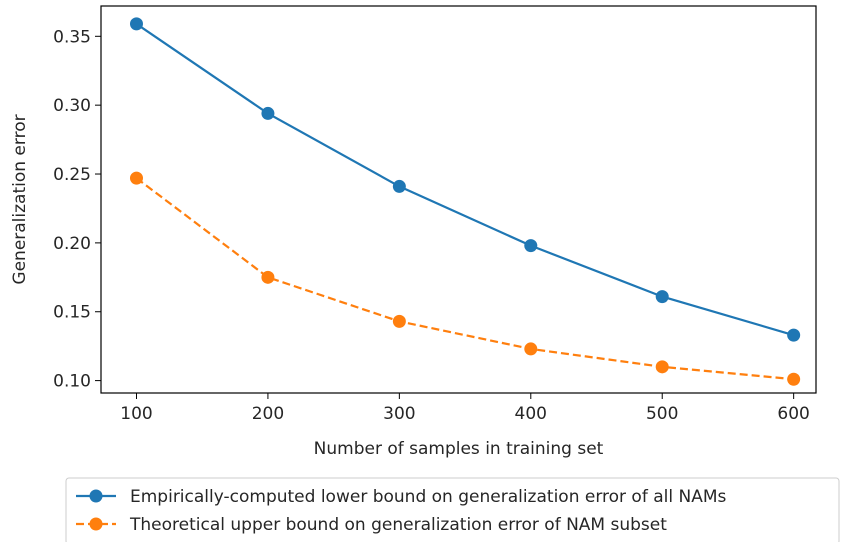 The image size is (845, 542). What do you see at coordinates (268, 414) in the screenshot?
I see `x-tick-label: 200` at bounding box center [268, 414].